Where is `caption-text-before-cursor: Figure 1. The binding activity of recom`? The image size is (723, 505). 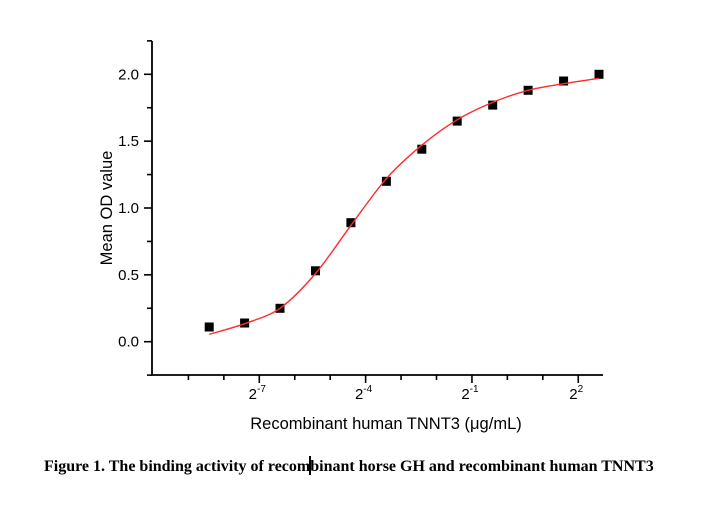
caption-text-before-cursor: Figure 1. The binding activity of recom is located at coordinates (177, 466).